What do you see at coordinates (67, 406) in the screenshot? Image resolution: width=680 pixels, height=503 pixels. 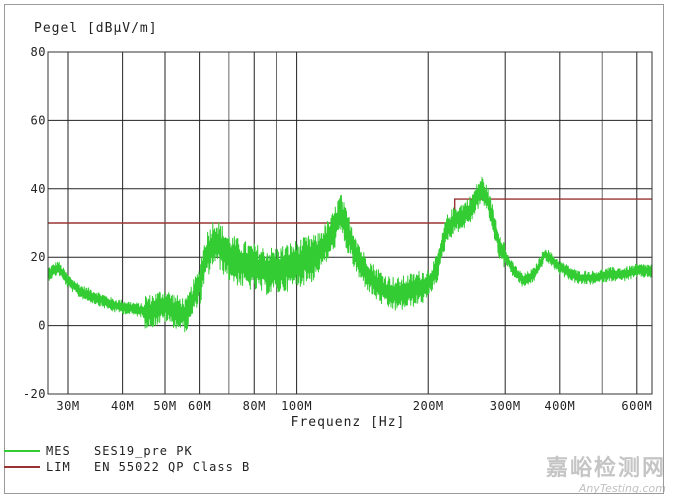 I see `x-tick-label: 30M` at bounding box center [67, 406].